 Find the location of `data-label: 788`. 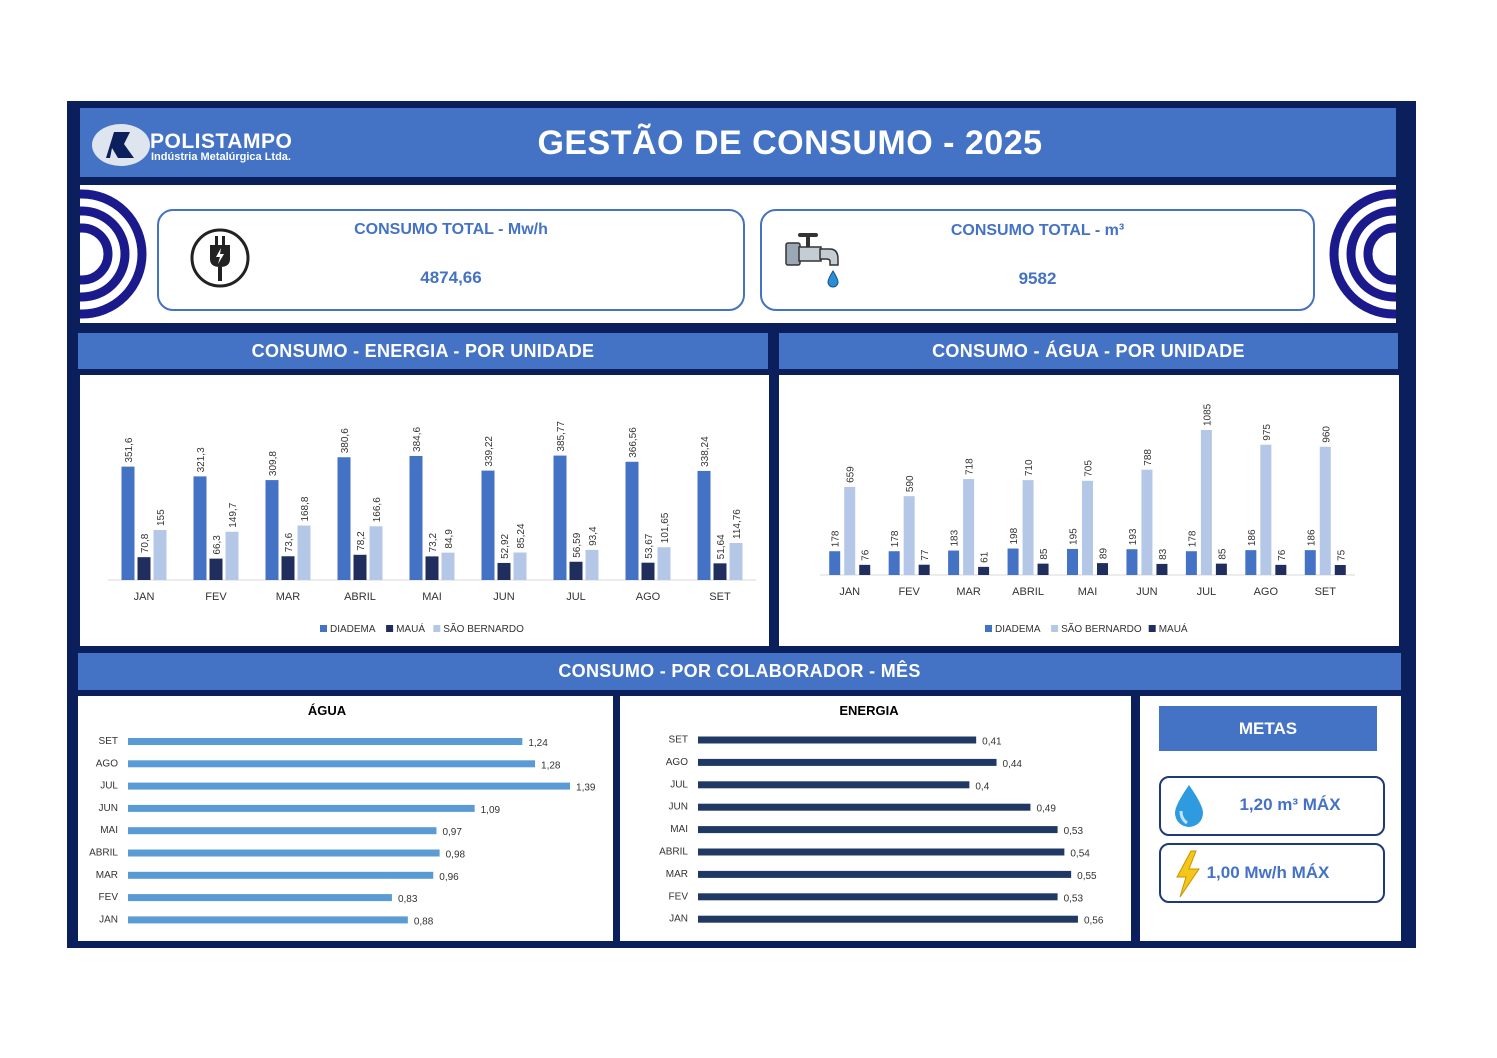

data-label: 788 is located at coordinates (1148, 457).